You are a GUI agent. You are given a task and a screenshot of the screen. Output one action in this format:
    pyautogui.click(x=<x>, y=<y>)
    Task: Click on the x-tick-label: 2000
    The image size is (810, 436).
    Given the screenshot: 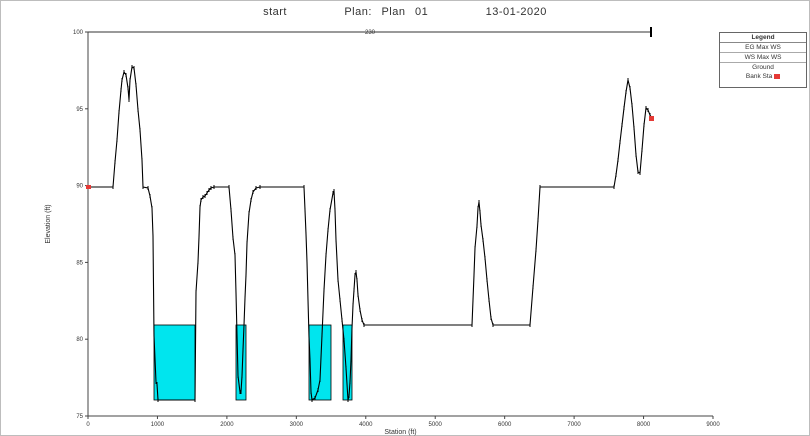 What is the action you would take?
    pyautogui.click(x=227, y=425)
    